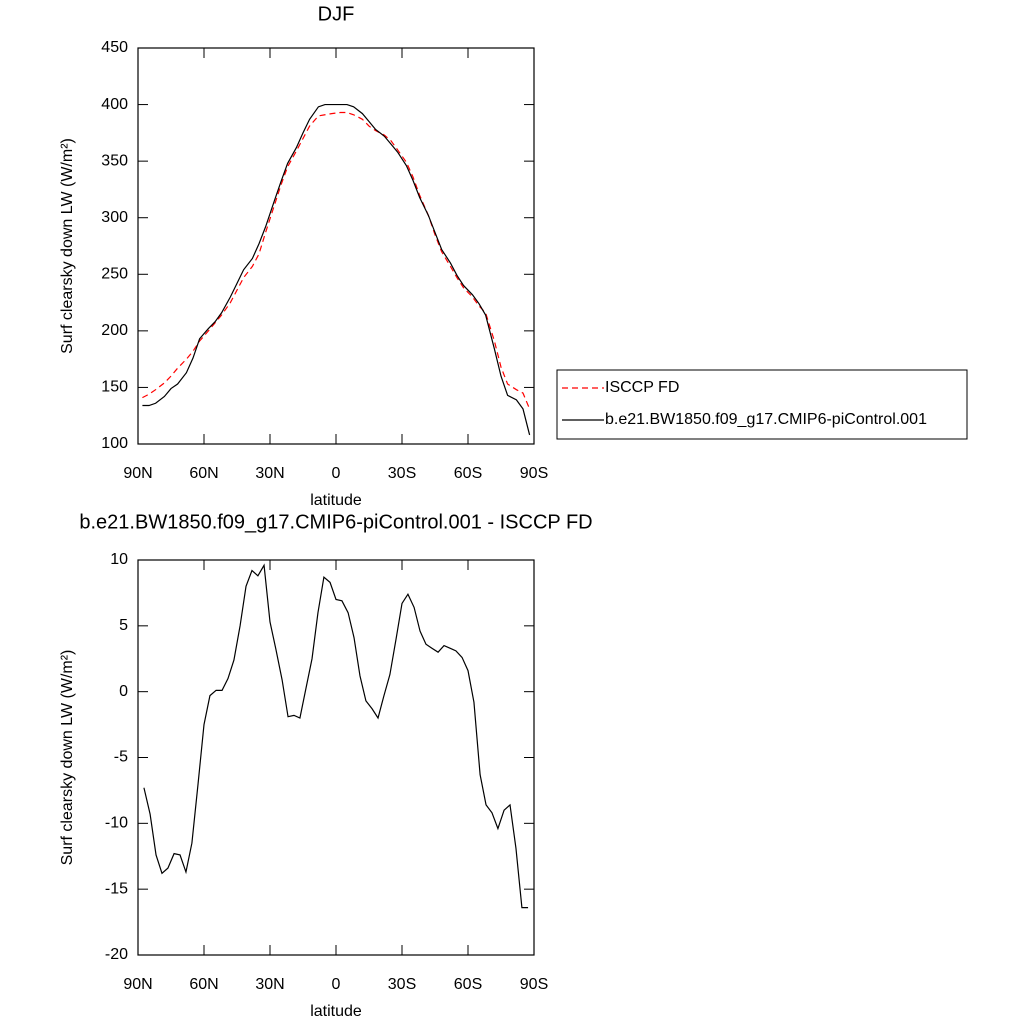  Describe the element at coordinates (642, 387) in the screenshot. I see `legend-label: ISCCP FD` at that location.